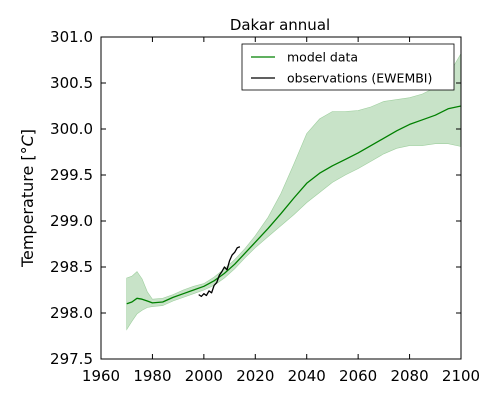 Image resolution: width=500 pixels, height=400 pixels. Describe the element at coordinates (322, 57) in the screenshot. I see `legend-label: model data` at that location.